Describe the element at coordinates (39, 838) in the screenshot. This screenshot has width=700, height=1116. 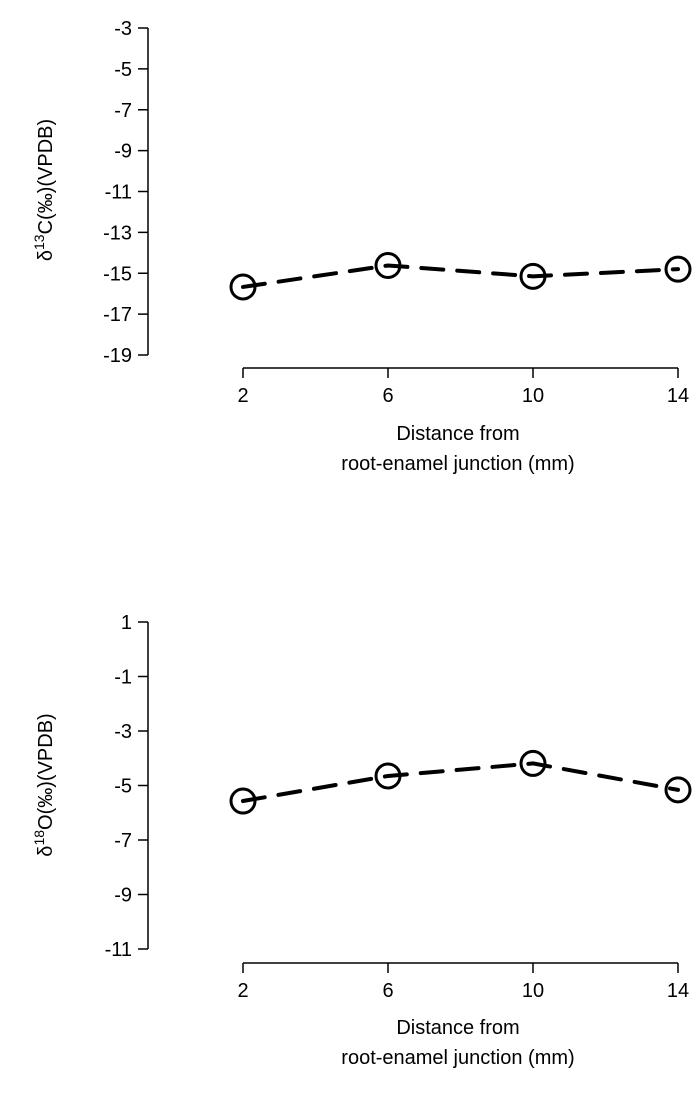
I see `y-axis-label-superscript: 18` at that location.